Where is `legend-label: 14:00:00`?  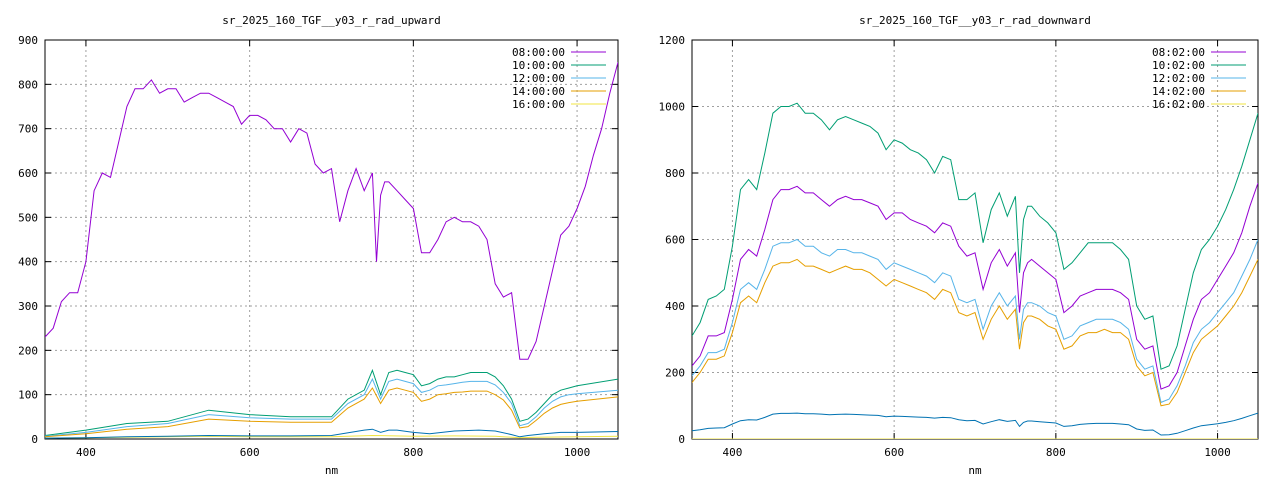
legend-label: 14:00:00 is located at coordinates (538, 91).